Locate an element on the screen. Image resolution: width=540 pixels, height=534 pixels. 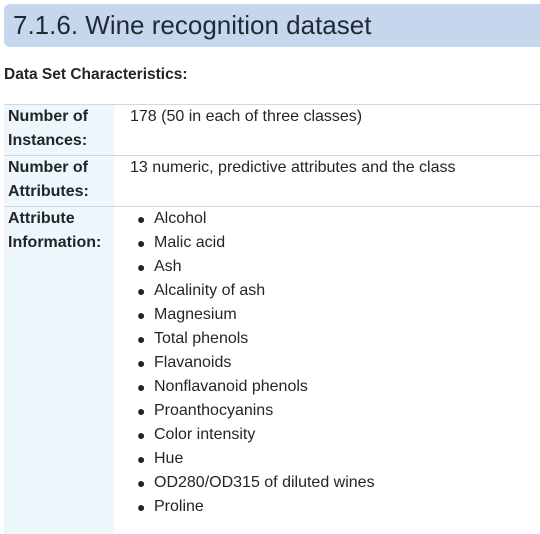
list-item: ●Proanthocyanins is located at coordinates (347, 411).